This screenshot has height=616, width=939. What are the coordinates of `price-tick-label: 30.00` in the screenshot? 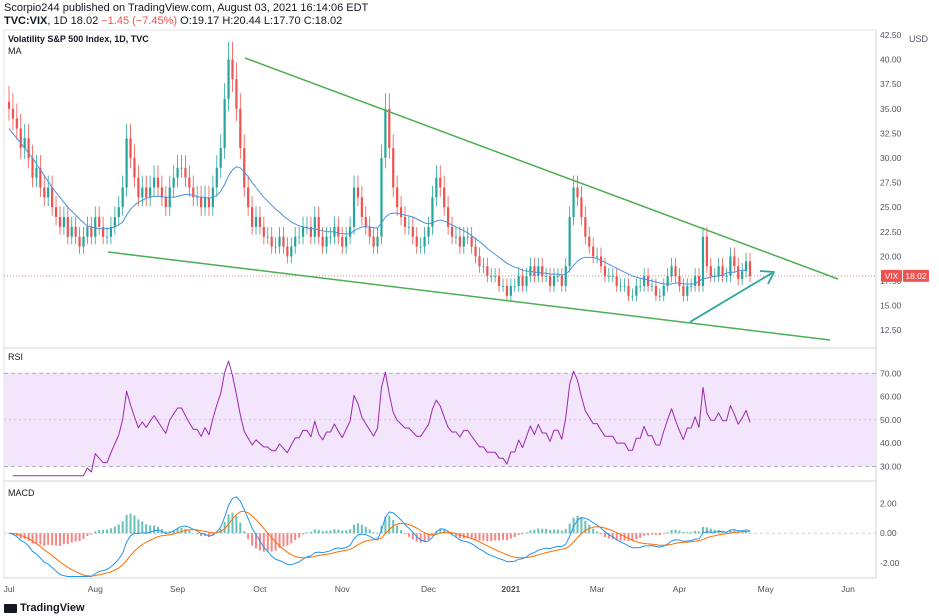 It's located at (891, 158).